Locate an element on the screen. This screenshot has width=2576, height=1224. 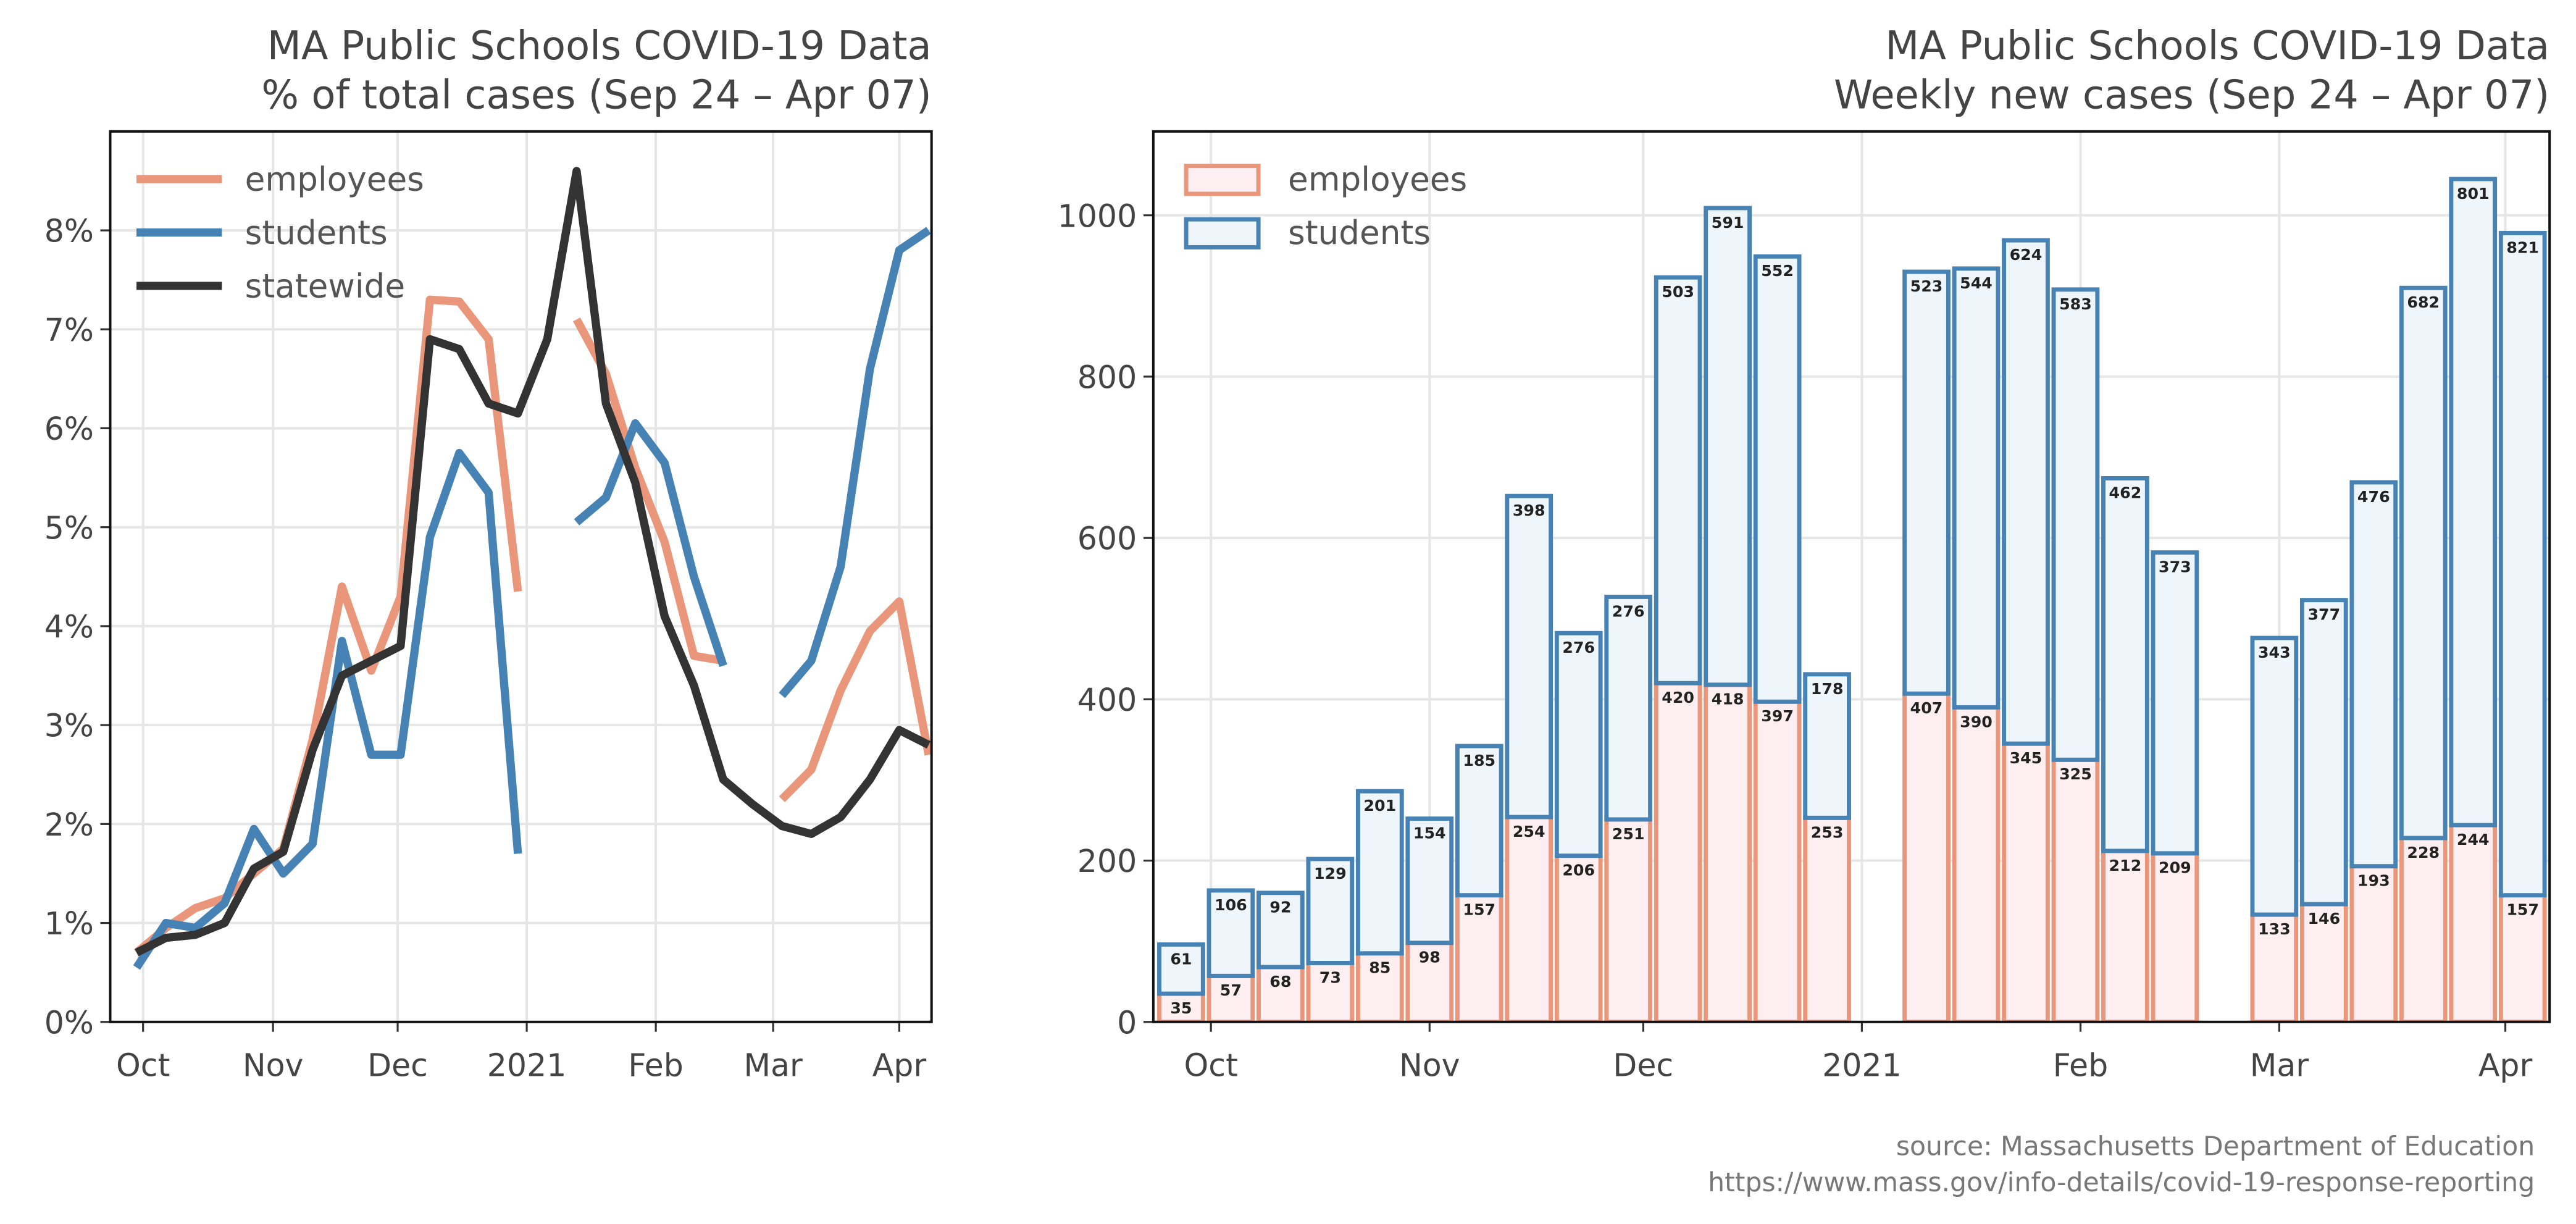
value-label: 178 is located at coordinates (1828, 689).